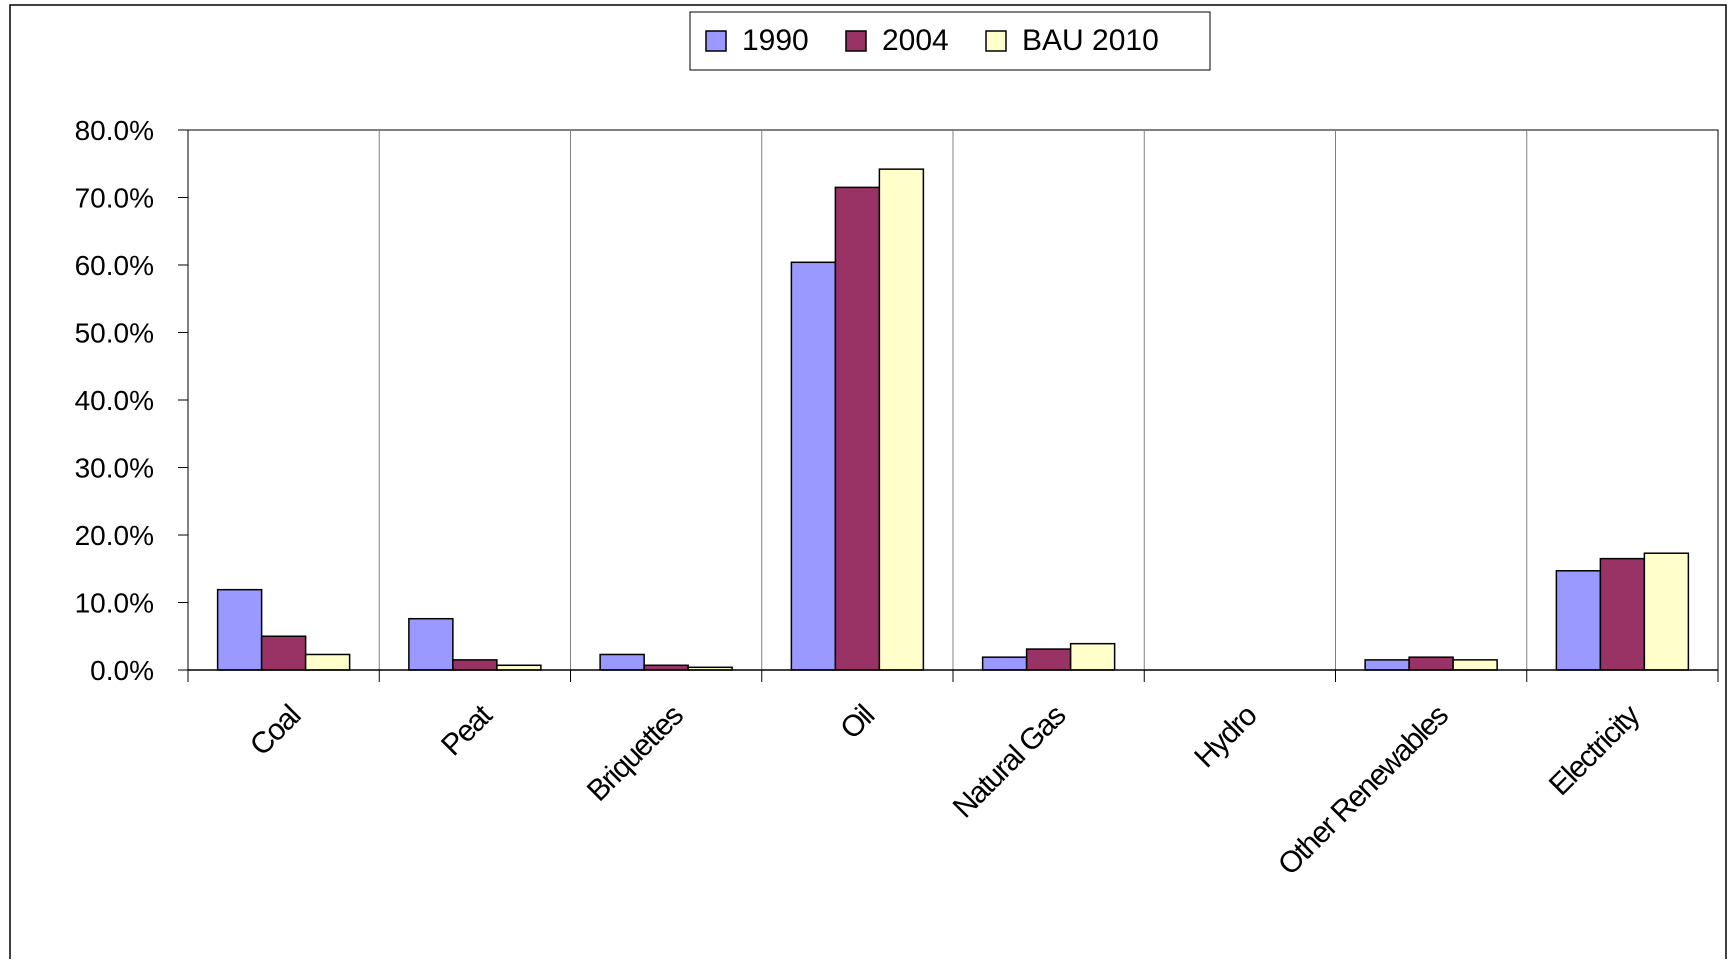  I want to click on y-tick-label: 70.0%, so click(114, 198).